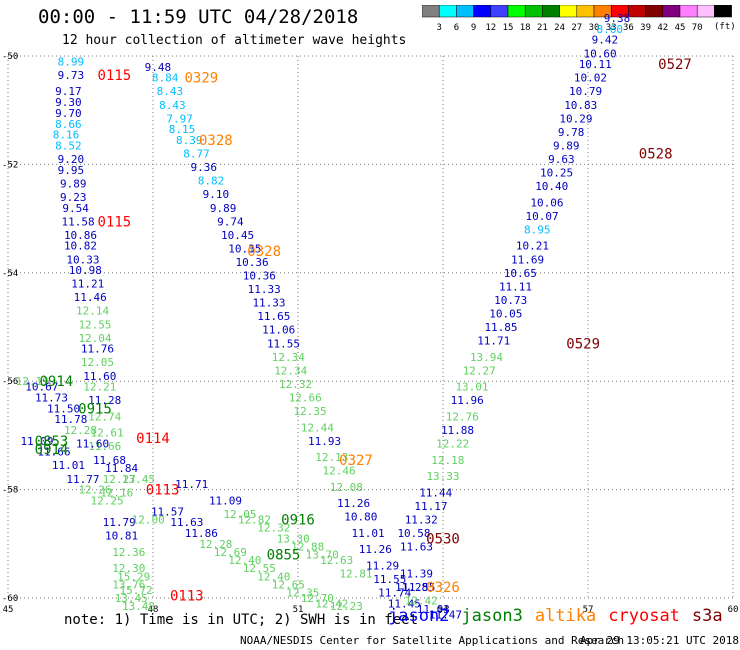 The width and height of the screenshot is (740, 650). What do you see at coordinates (331, 603) in the screenshot?
I see `wave-height-point: 12.42` at bounding box center [331, 603].